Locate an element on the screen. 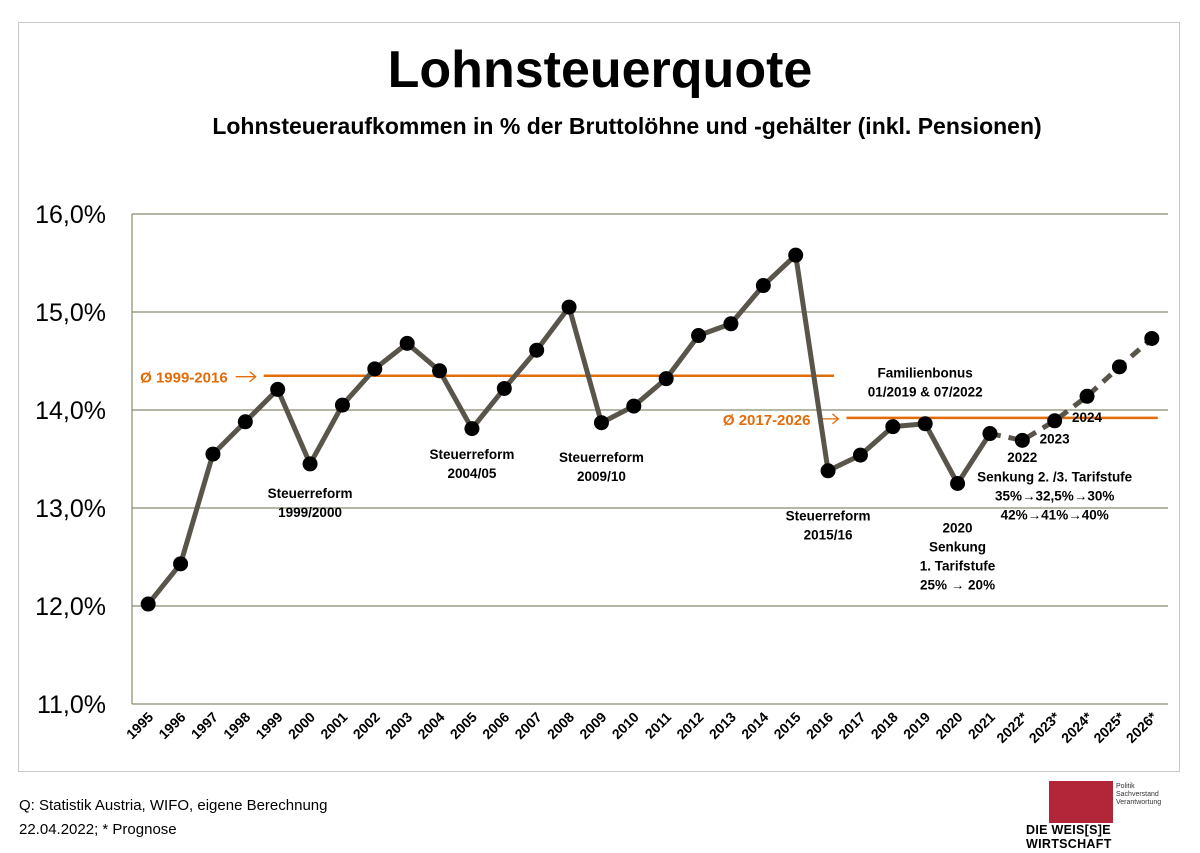 The image size is (1200, 853). annotation-text: 2009/10 is located at coordinates (601, 476).